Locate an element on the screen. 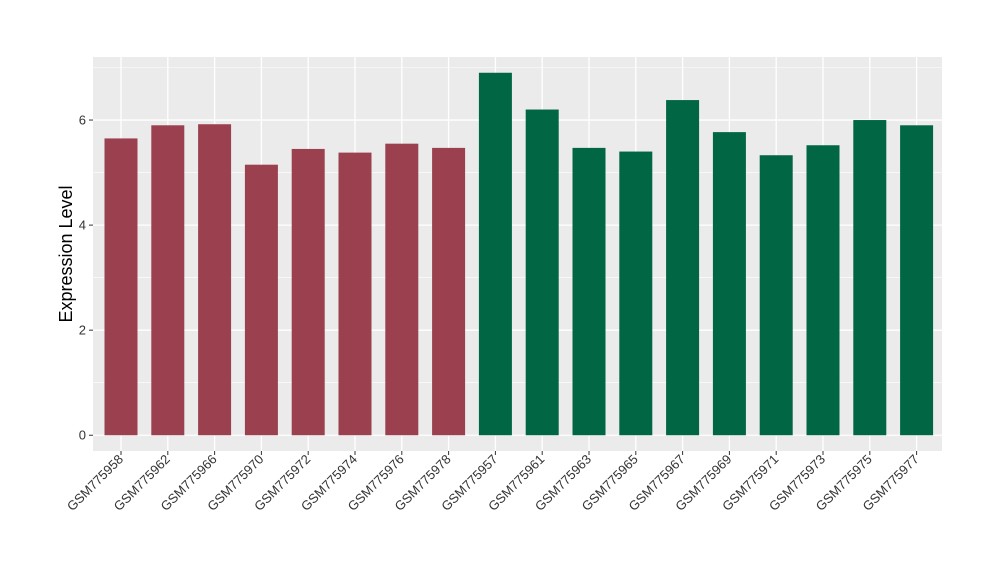 The image size is (1000, 580). bar-GSM775973 is located at coordinates (823, 290).